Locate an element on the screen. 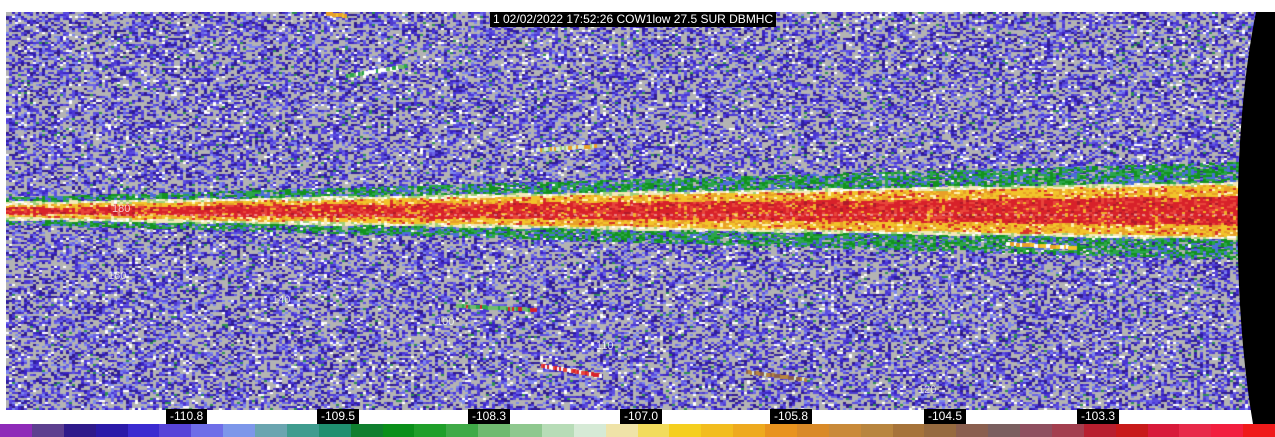 This screenshot has height=437, width=1275. range-ring-label: 100 is located at coordinates (445, 322).